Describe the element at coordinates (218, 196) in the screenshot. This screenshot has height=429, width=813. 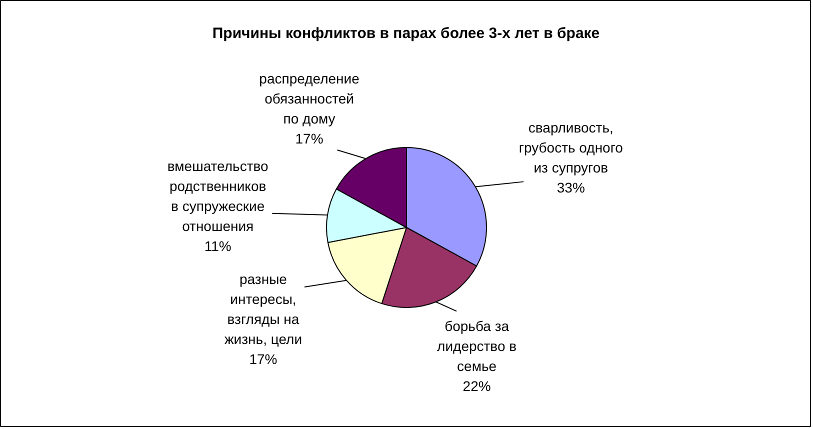
I see `slice-label: вмешательство родственников в супружеские отношения` at that location.